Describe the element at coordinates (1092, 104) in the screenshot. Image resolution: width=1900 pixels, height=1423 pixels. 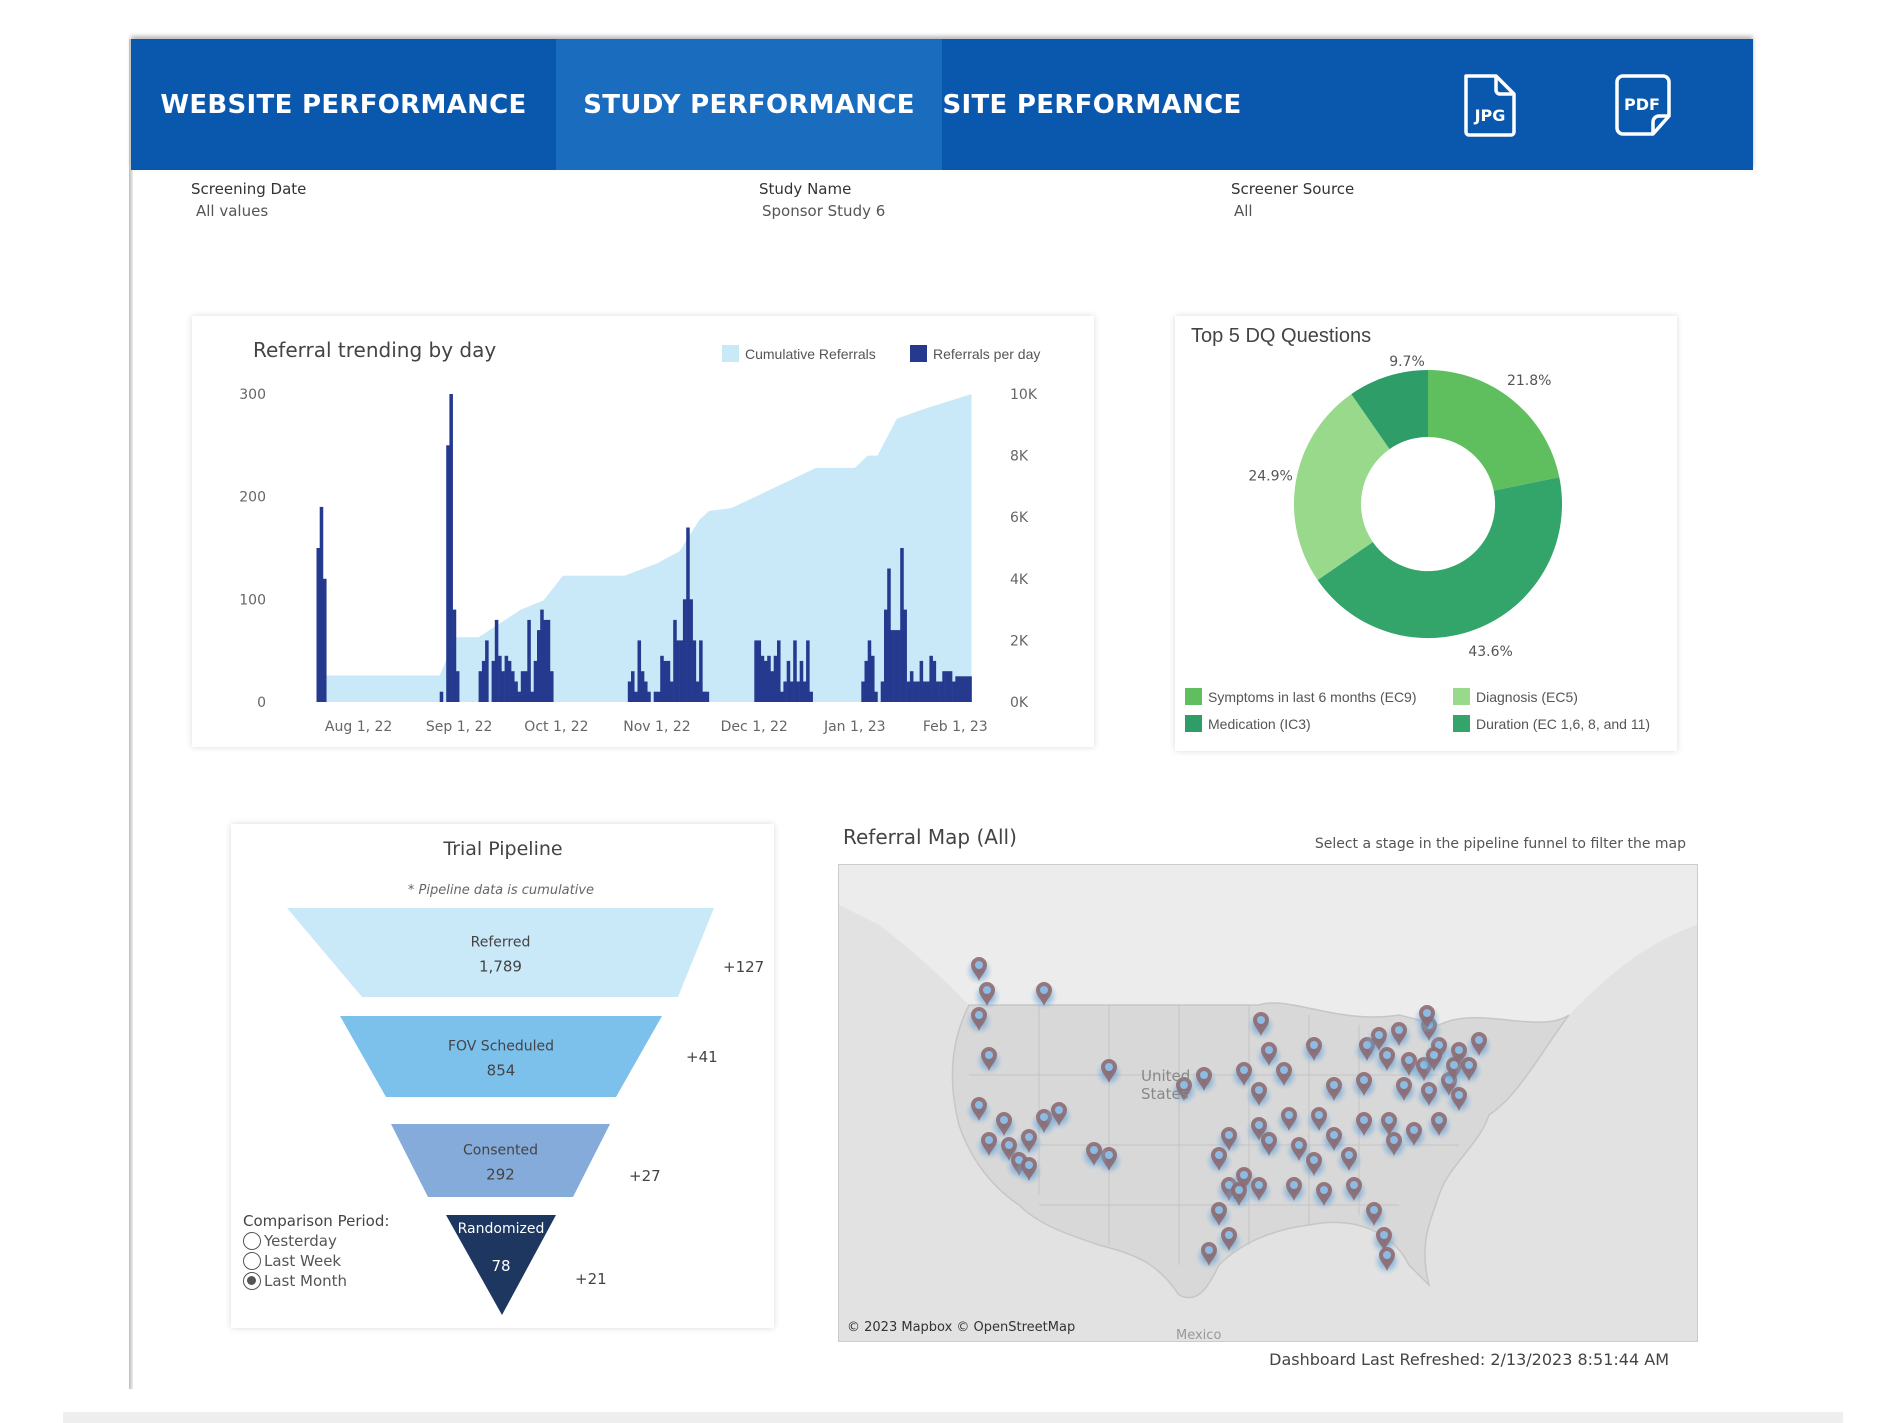
I see `tab-site-performance: SITE PERFORMANCE` at that location.